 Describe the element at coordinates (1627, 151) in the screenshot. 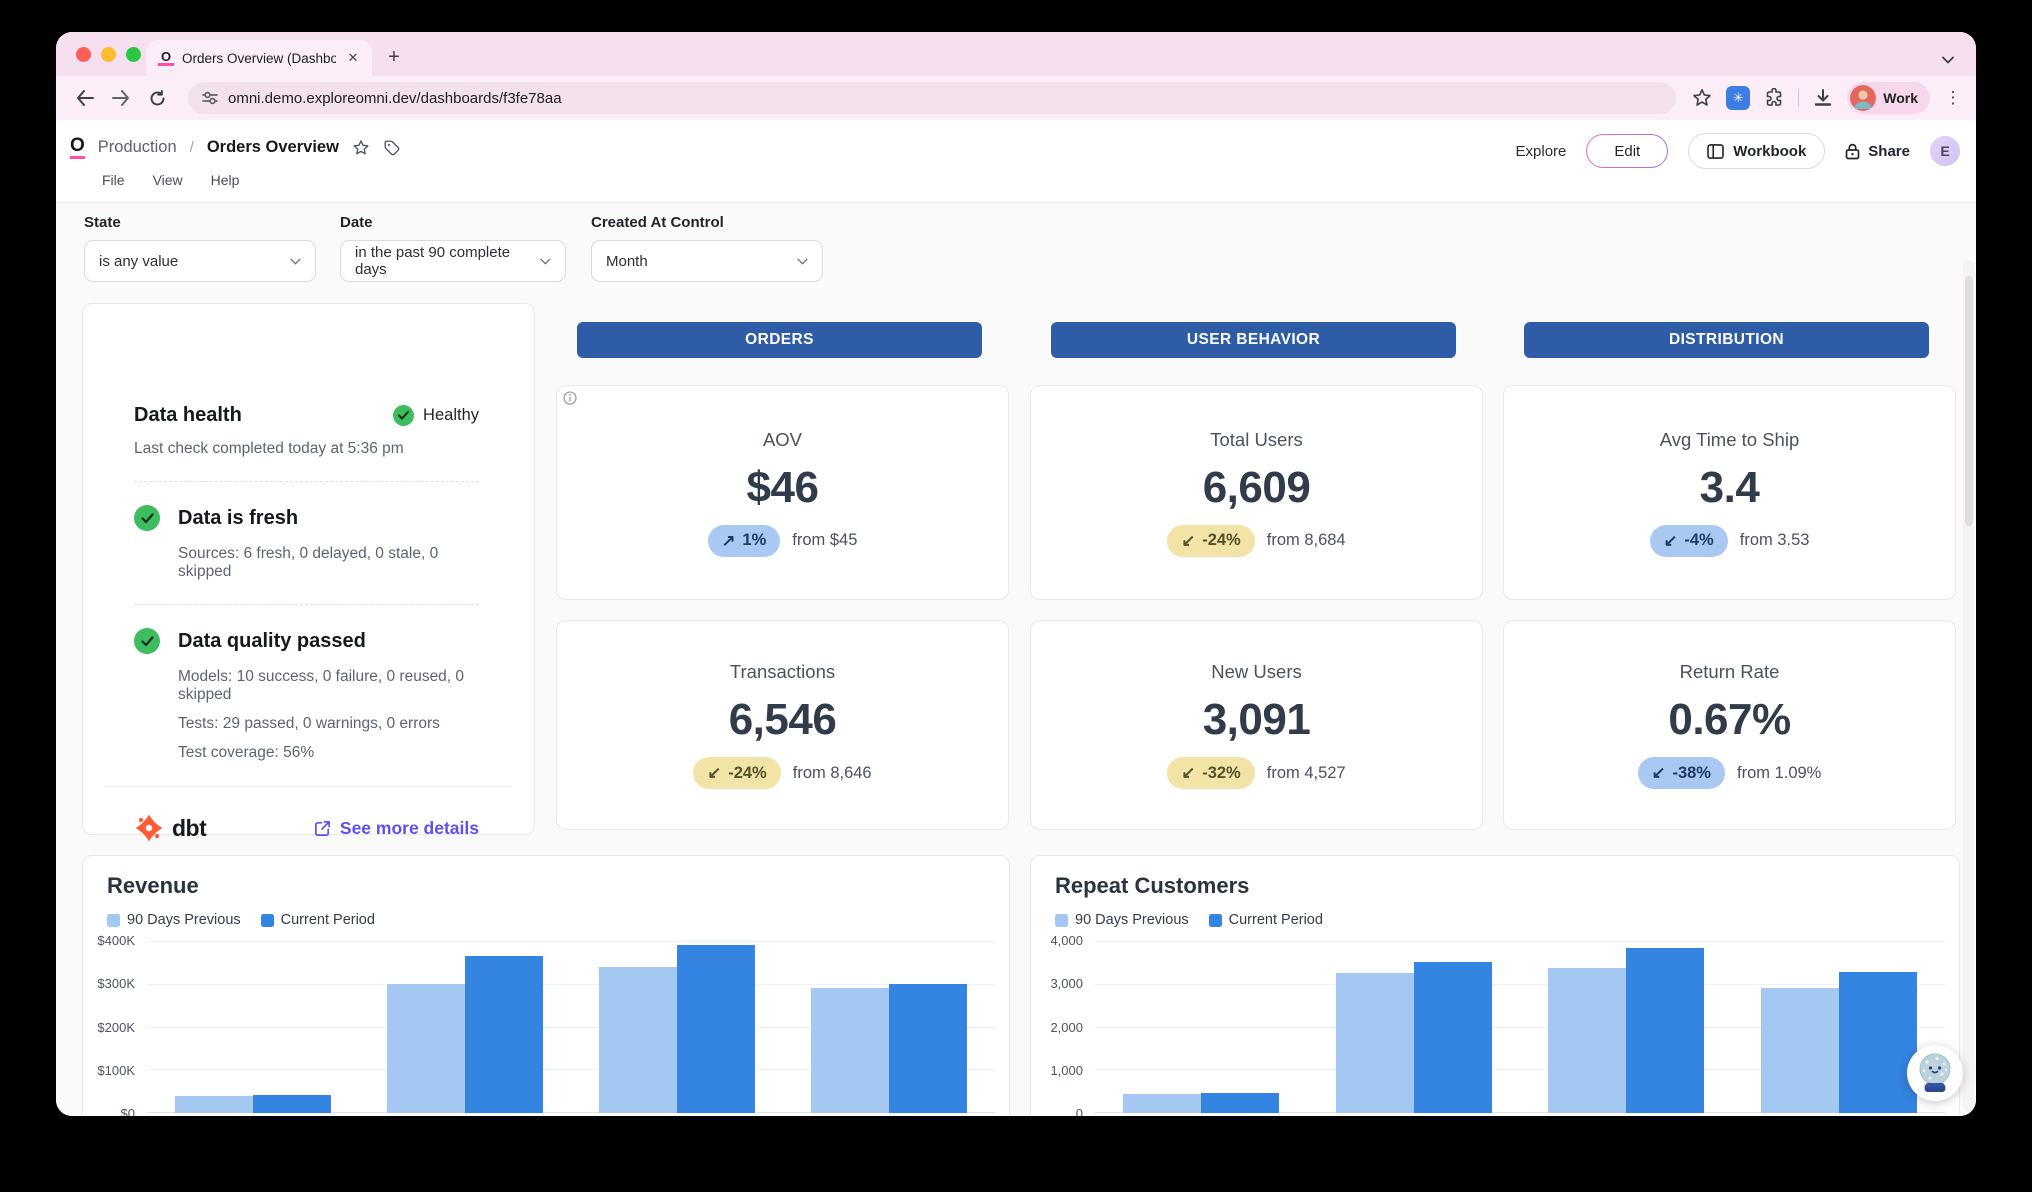

I see `edit-button: Edit` at that location.